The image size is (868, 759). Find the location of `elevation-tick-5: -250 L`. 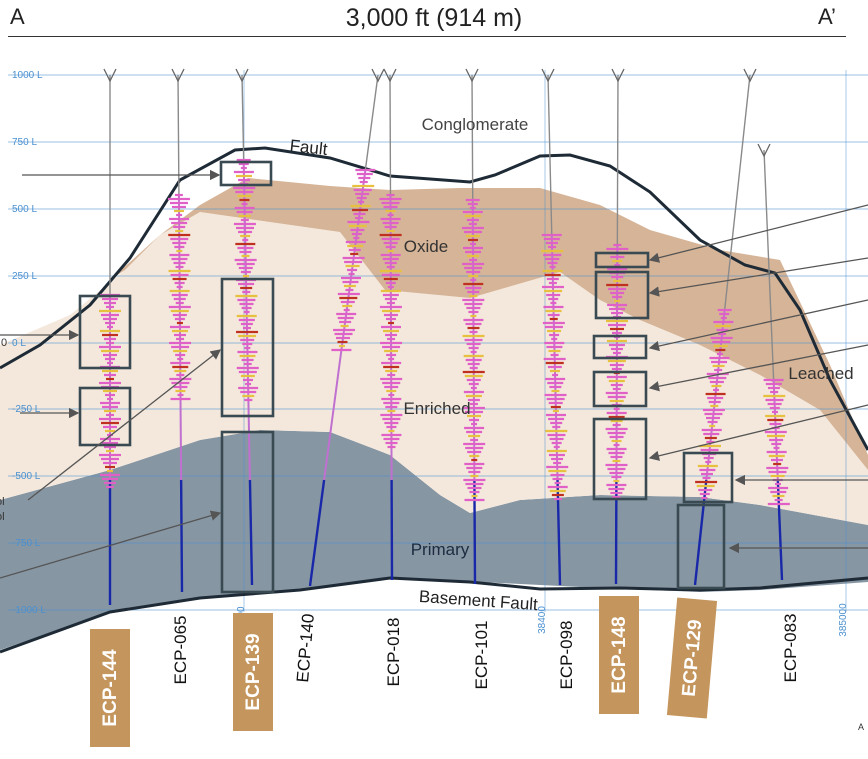

elevation-tick-5: -250 L is located at coordinates (26, 409).